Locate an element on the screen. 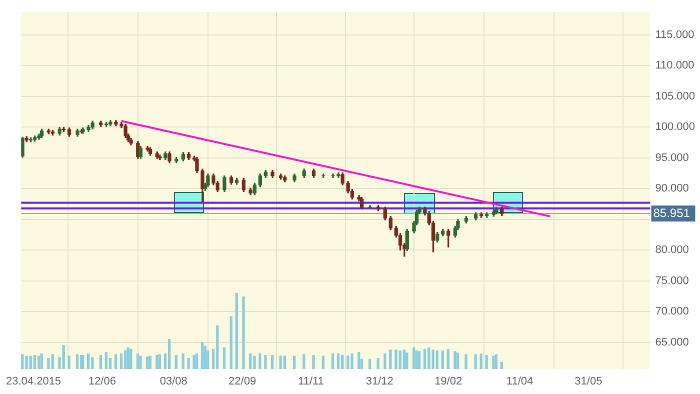 The width and height of the screenshot is (700, 394). x-tick-label: 19/02 is located at coordinates (448, 381).